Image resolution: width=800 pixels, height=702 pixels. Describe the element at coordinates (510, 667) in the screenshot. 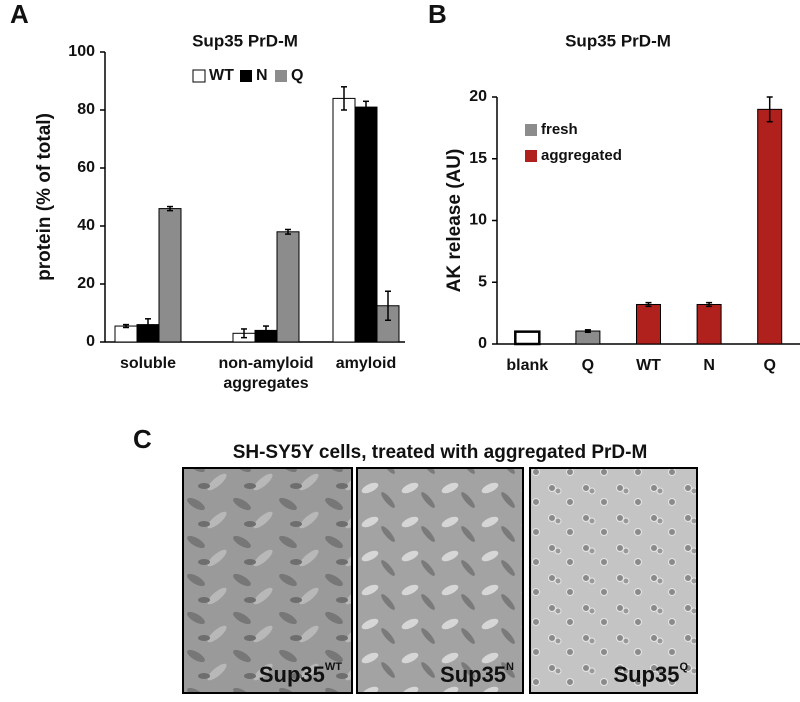

I see `image-label-sup: N` at that location.